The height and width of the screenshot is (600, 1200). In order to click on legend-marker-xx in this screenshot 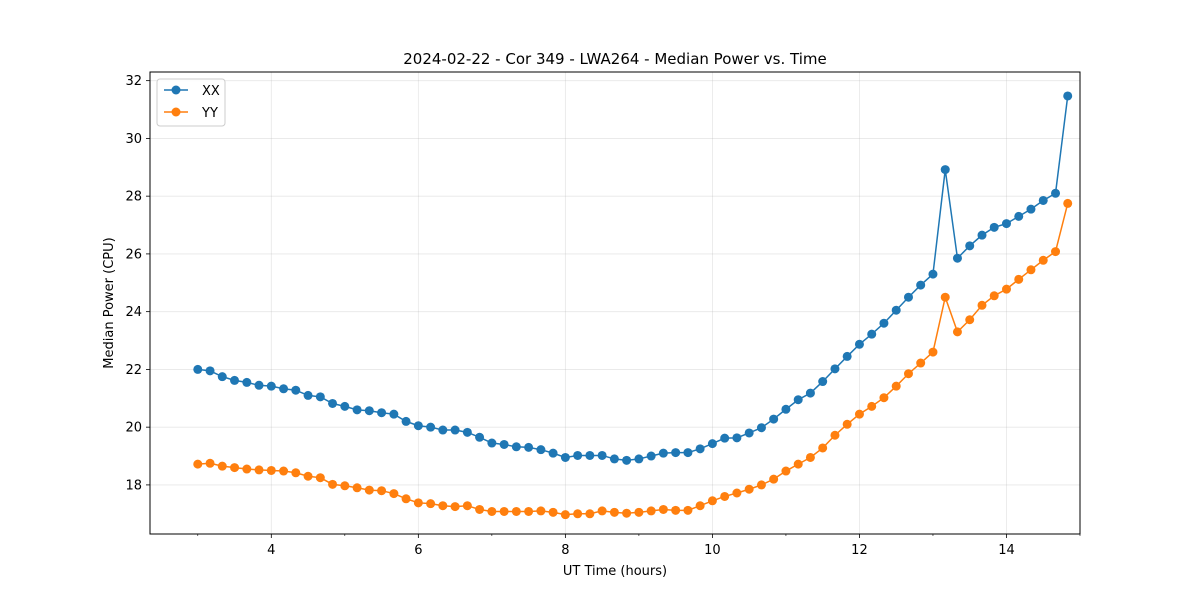, I will do `click(176, 90)`.